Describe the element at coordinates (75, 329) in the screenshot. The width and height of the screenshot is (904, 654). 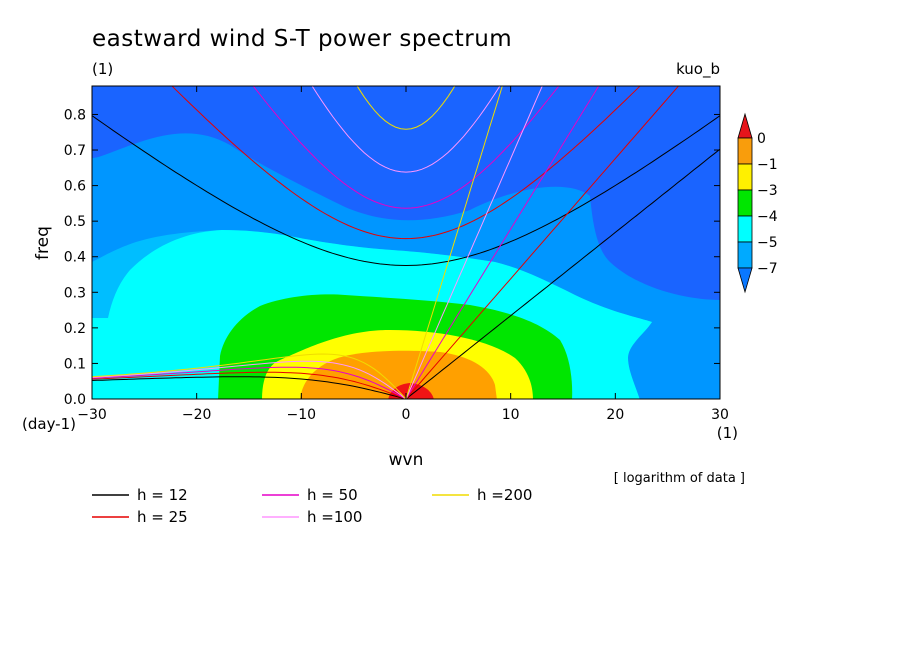
I see `y-tick-label: 0.2` at that location.